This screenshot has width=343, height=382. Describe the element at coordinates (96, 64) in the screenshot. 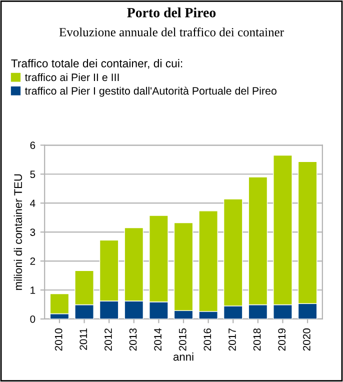

I see `legend-title: Traffico totale dei container, di cui:` at that location.